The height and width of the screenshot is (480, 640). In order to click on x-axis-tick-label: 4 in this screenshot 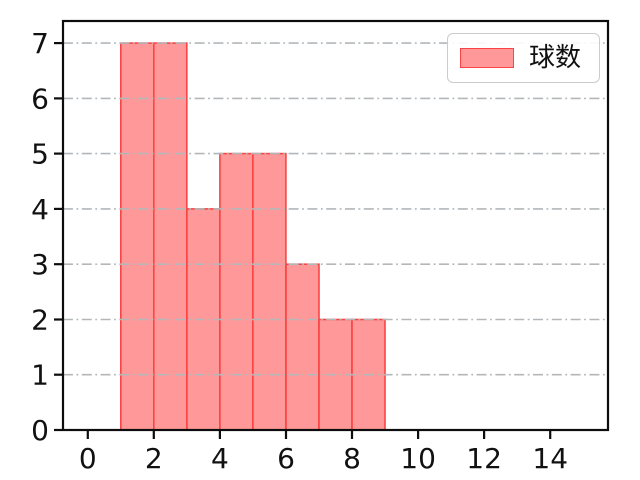, I will do `click(220, 458)`.